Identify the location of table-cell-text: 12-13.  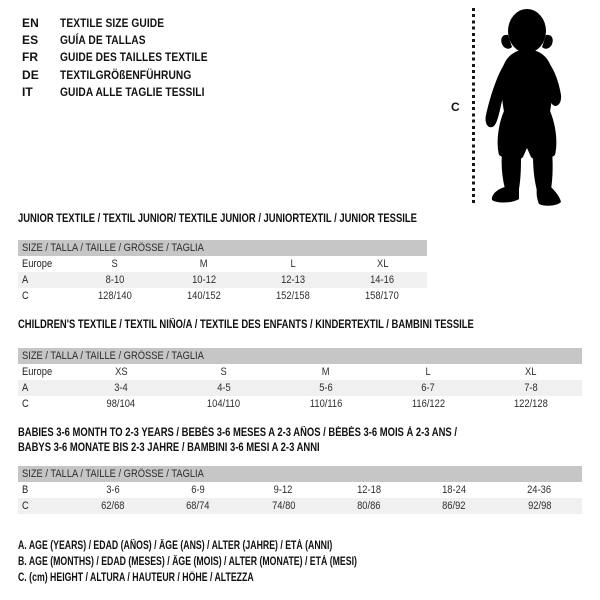
(293, 280).